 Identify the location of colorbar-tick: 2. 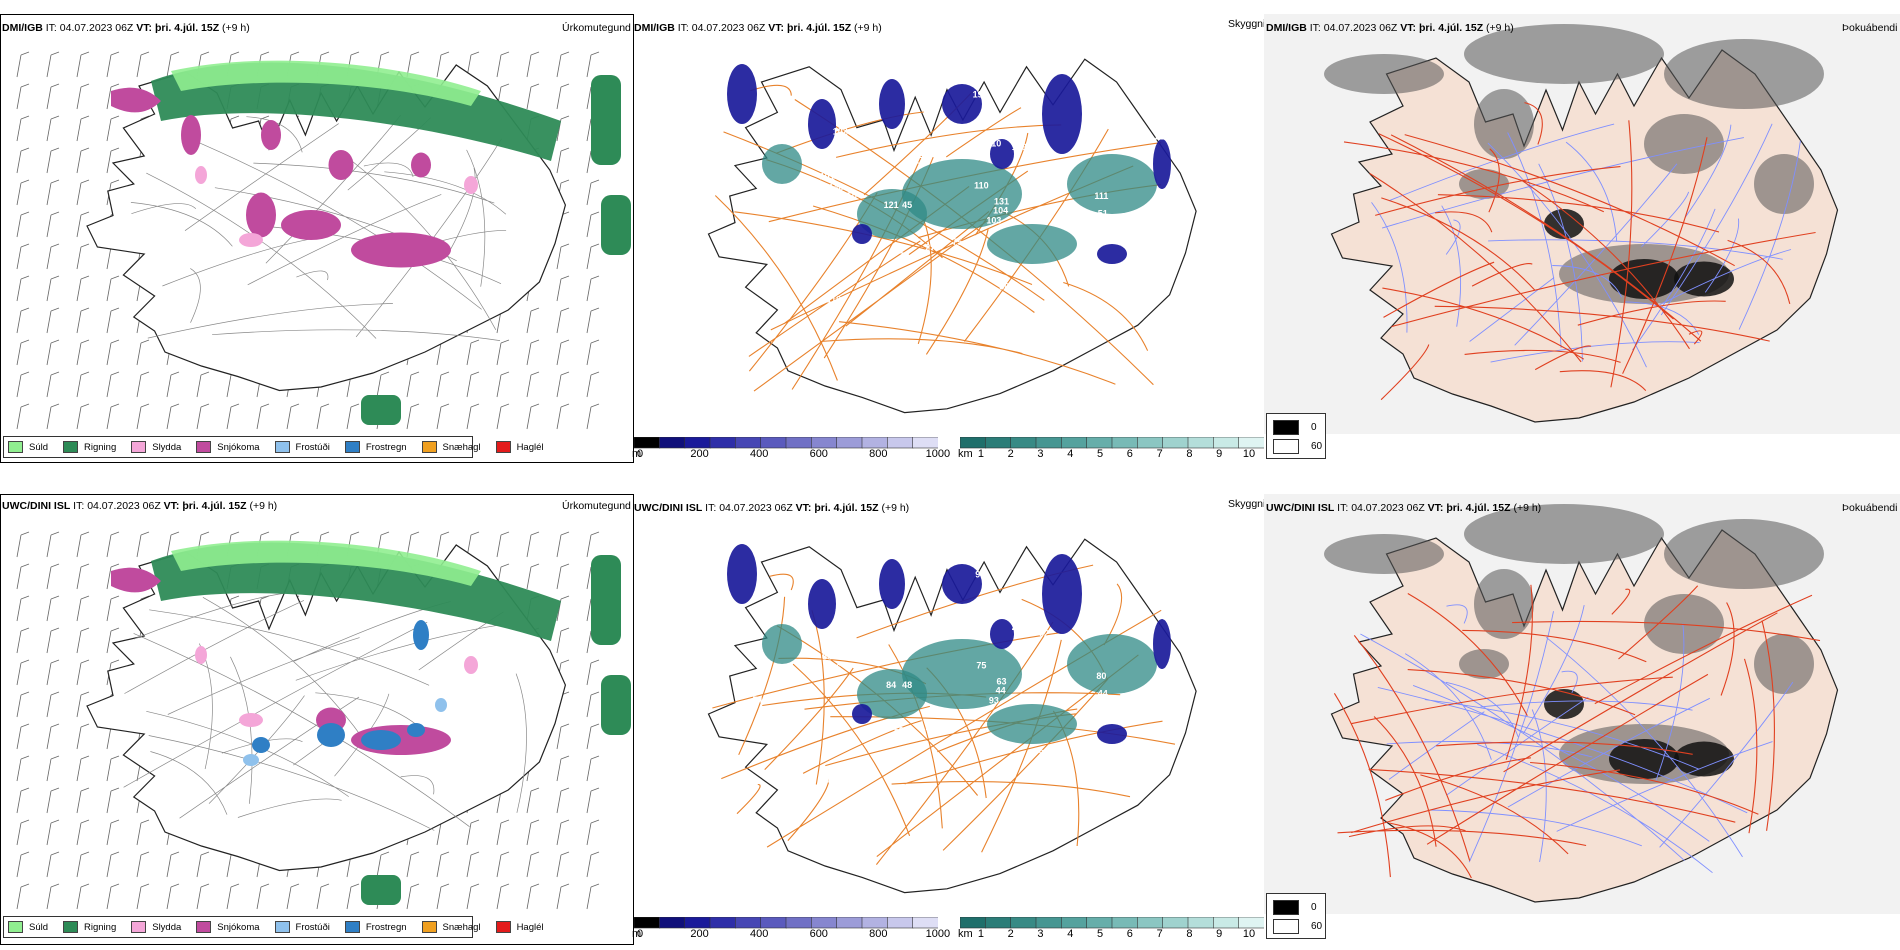
(1010, 934).